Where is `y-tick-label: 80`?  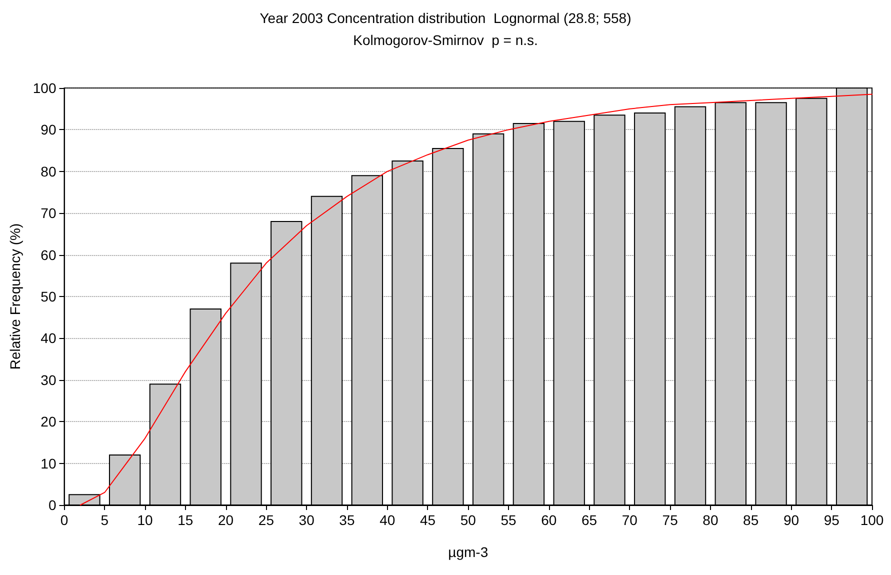 y-tick-label: 80 is located at coordinates (48, 171).